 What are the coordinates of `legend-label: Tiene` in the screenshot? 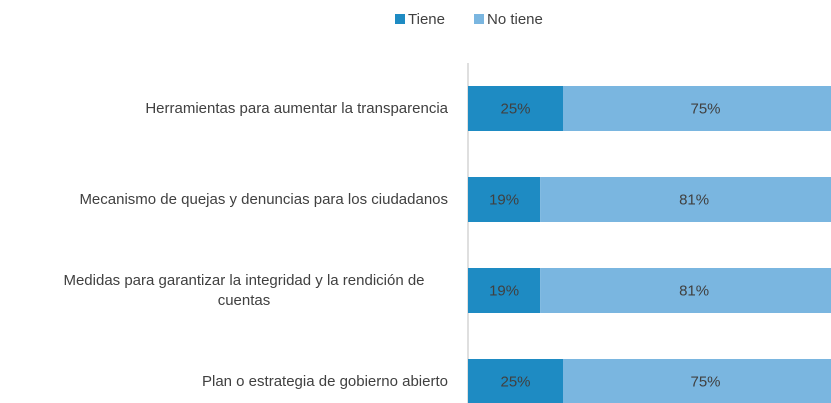 It's located at (426, 19).